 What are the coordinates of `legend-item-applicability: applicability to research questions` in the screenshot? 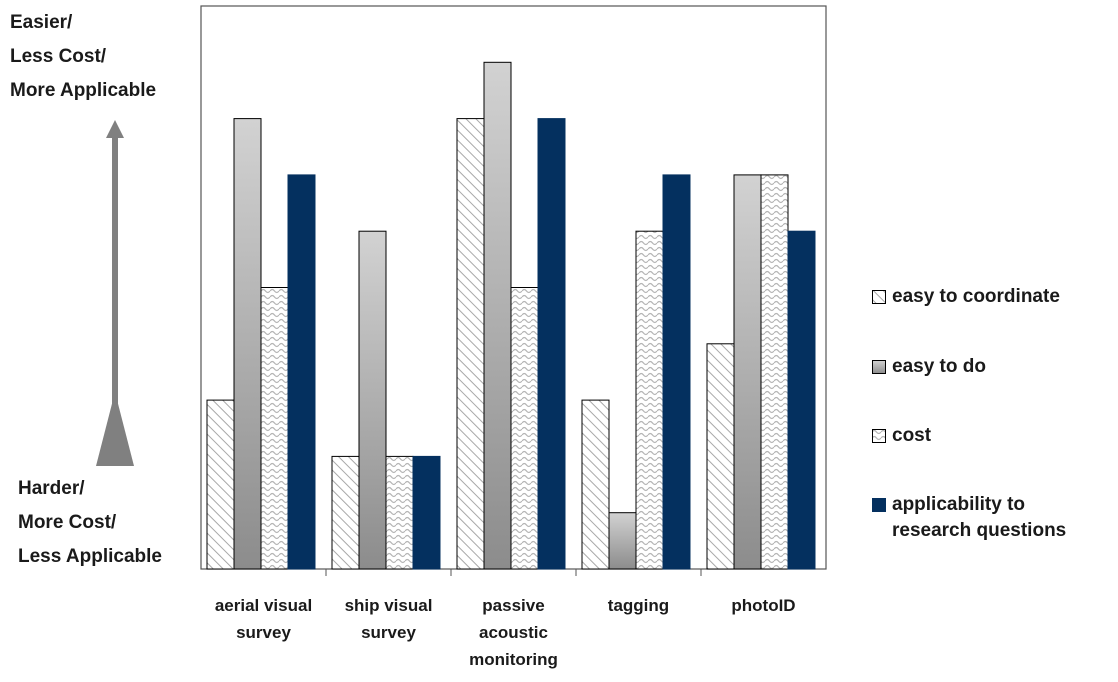 It's located at (969, 518).